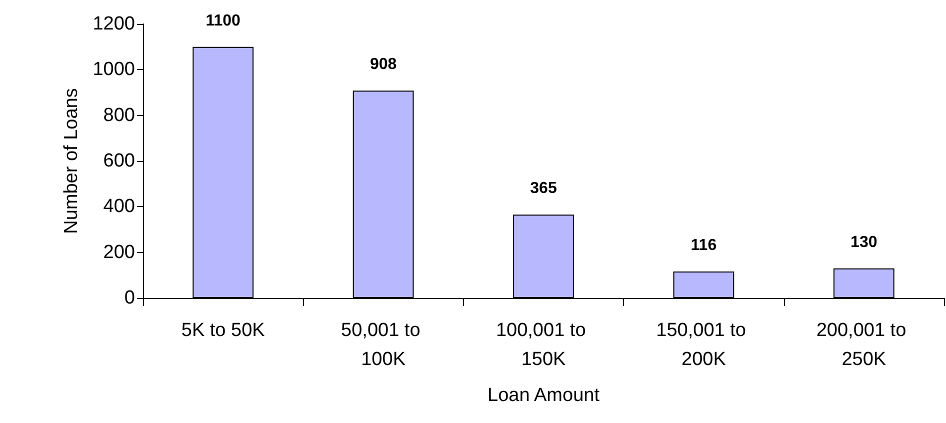 This screenshot has height=423, width=946. What do you see at coordinates (703, 245) in the screenshot?
I see `data-label: 116` at bounding box center [703, 245].